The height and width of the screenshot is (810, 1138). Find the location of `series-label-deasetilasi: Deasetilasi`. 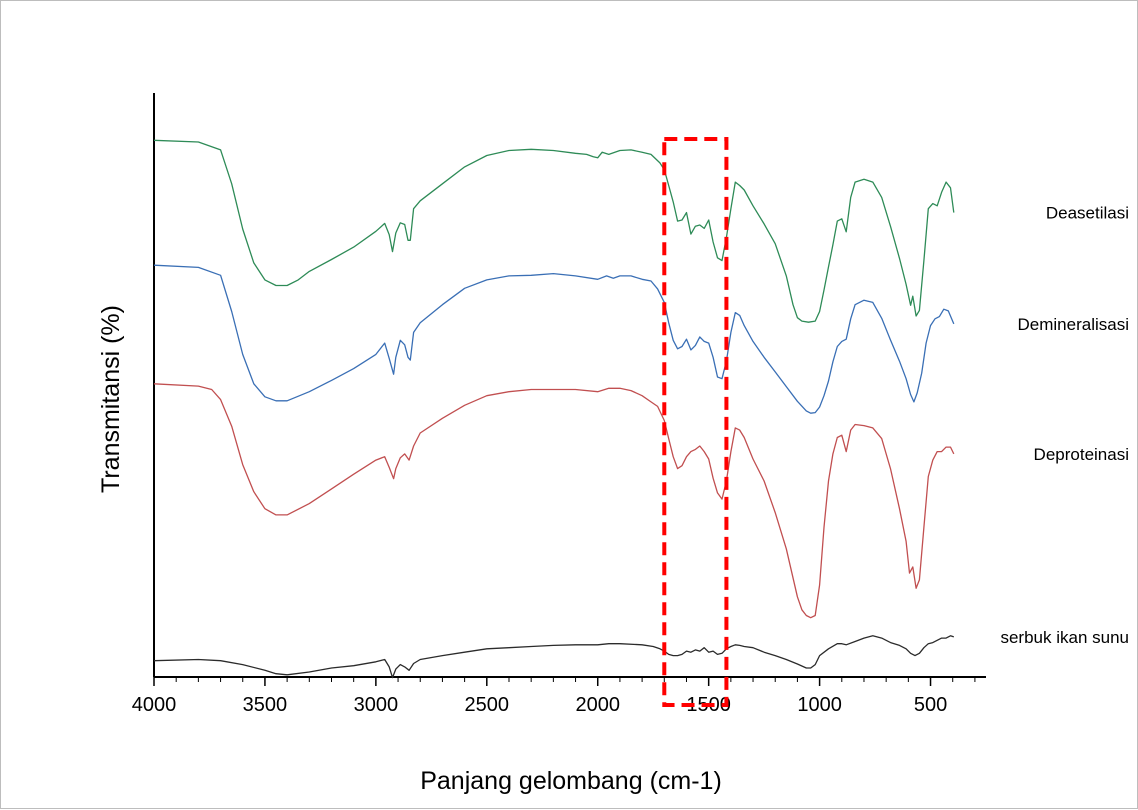

series-label-deasetilasi: Deasetilasi is located at coordinates (1087, 213).